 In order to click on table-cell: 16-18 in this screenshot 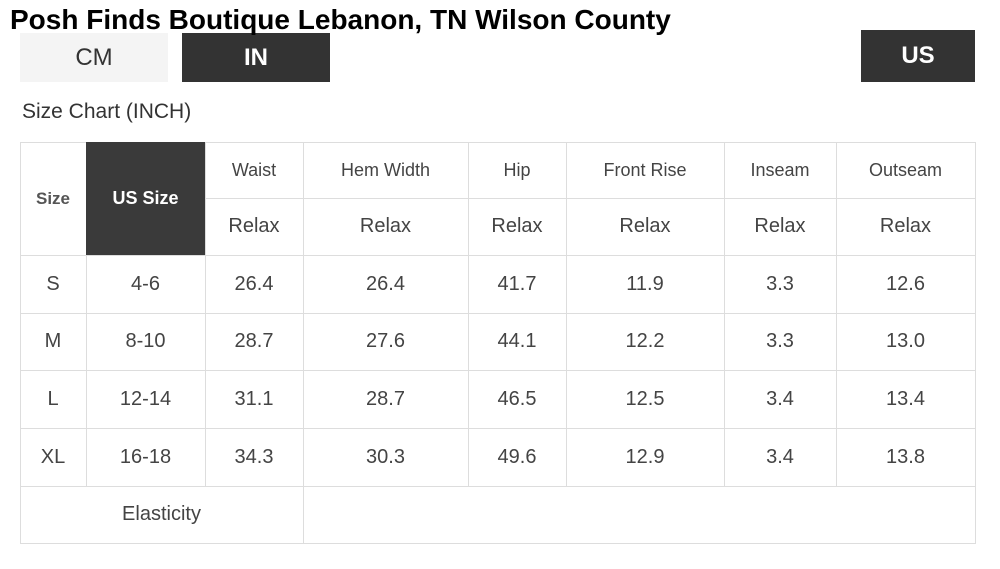, I will do `click(146, 457)`.